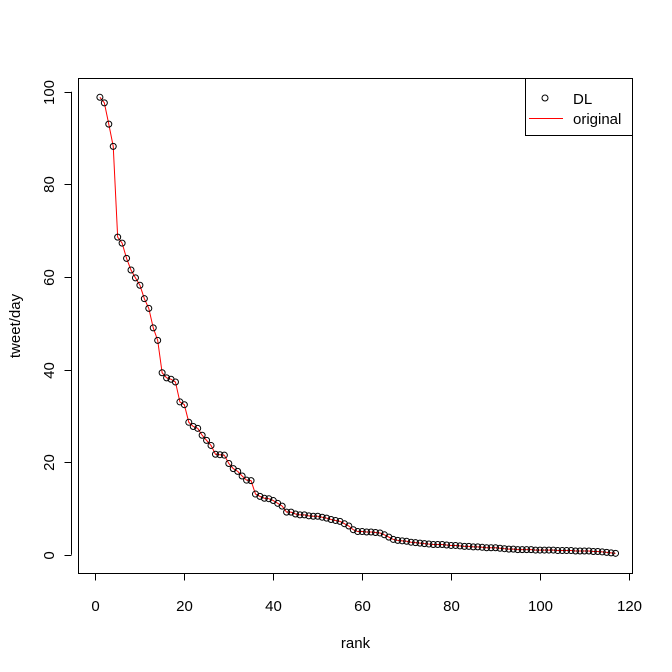 The width and height of the screenshot is (672, 672). Describe the element at coordinates (184, 606) in the screenshot. I see `x-tick-label: 20` at that location.